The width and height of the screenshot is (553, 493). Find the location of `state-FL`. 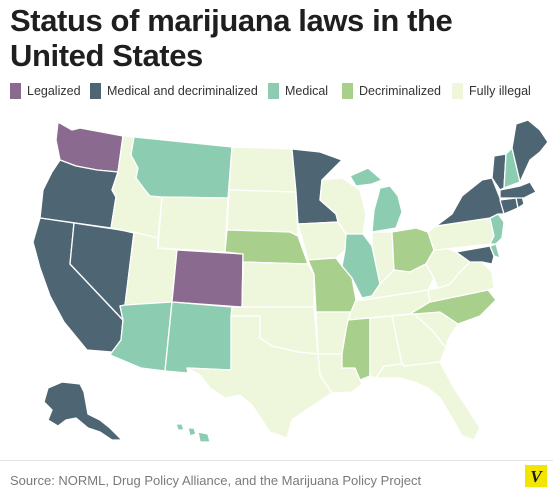

state-FL is located at coordinates (428, 401).